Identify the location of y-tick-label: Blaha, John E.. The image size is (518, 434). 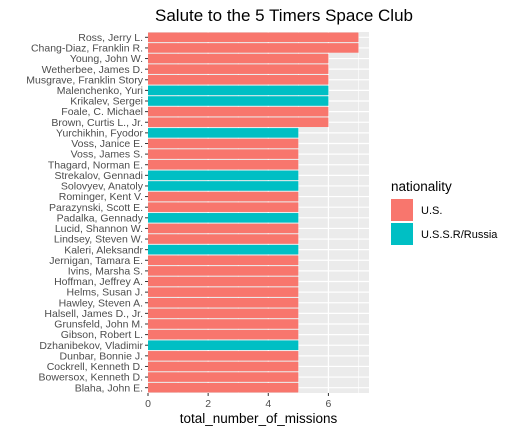
(109, 388).